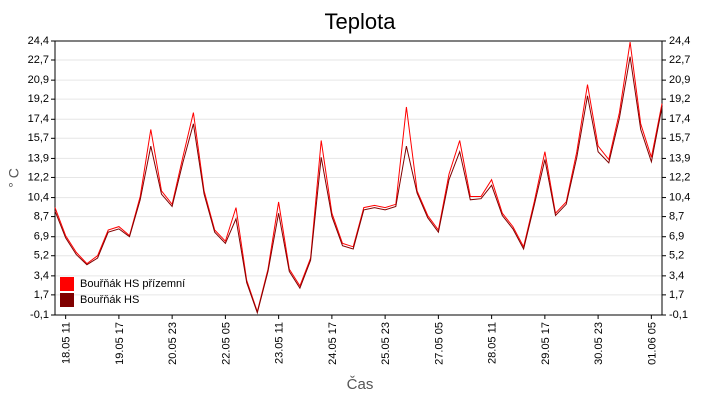  I want to click on y2-tick-label: 3,4, so click(676, 276).